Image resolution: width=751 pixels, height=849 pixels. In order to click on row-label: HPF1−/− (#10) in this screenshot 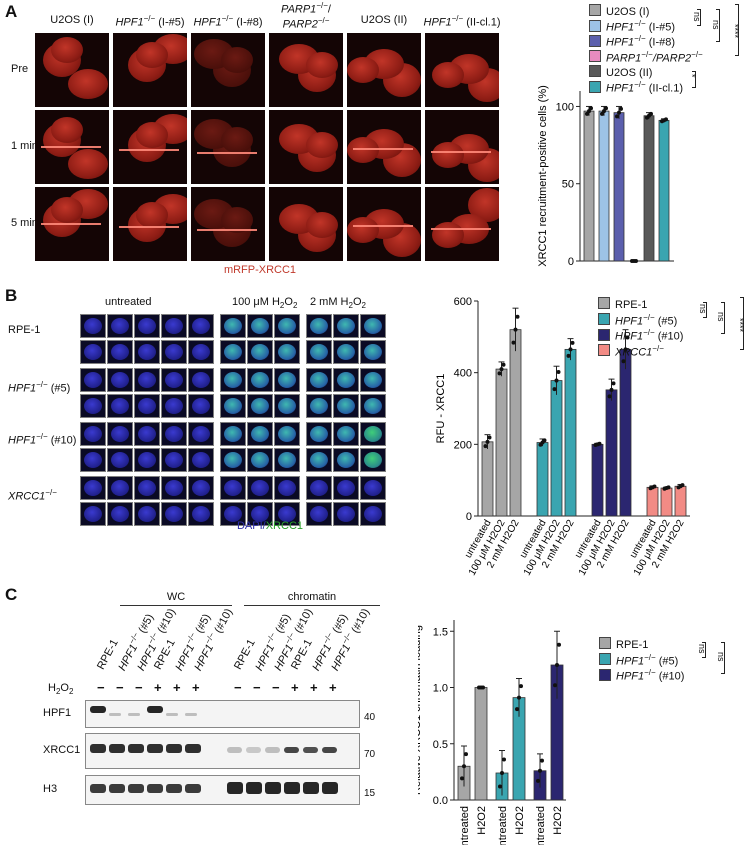, I will do `click(42, 439)`.